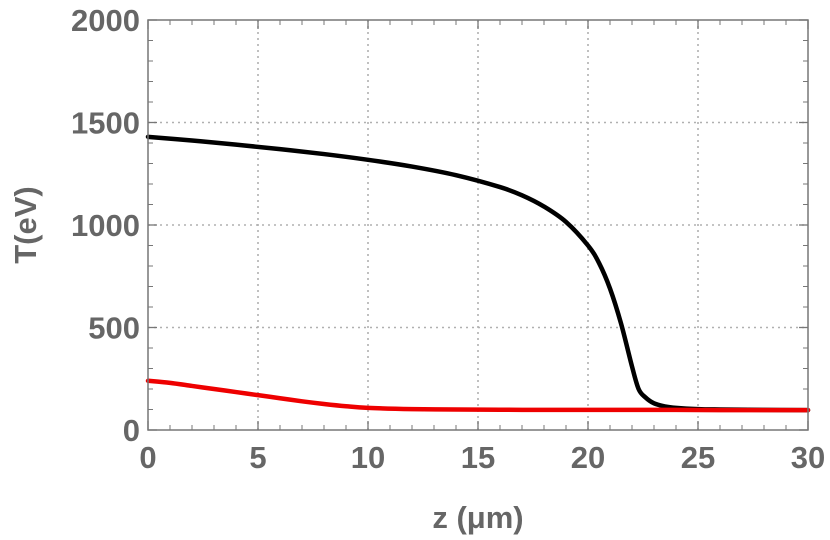 The width and height of the screenshot is (830, 540). Describe the element at coordinates (147, 457) in the screenshot. I see `x-tick-label: 0` at that location.